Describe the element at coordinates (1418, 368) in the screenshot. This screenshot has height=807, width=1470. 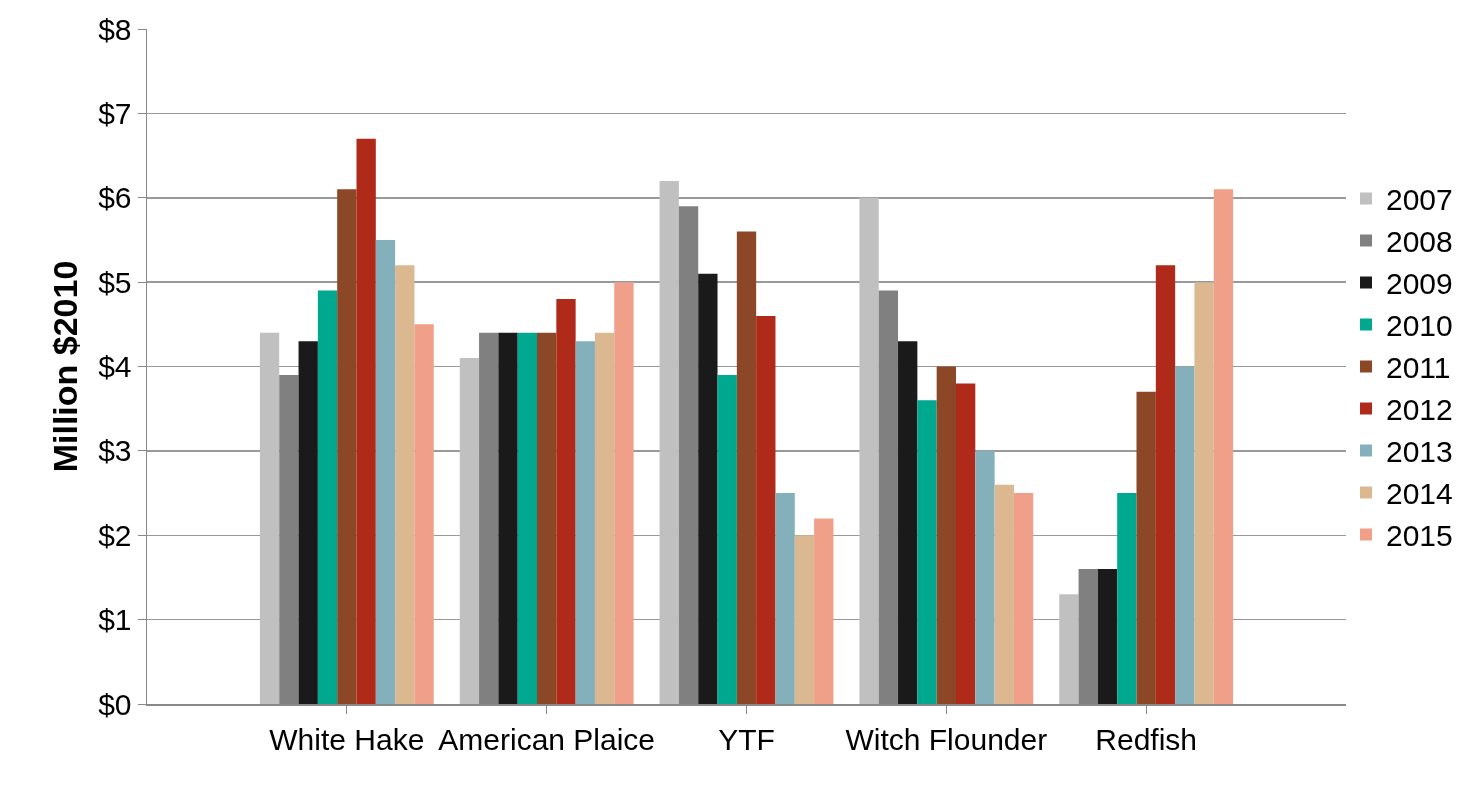
I see `legend-label: 2011` at that location.